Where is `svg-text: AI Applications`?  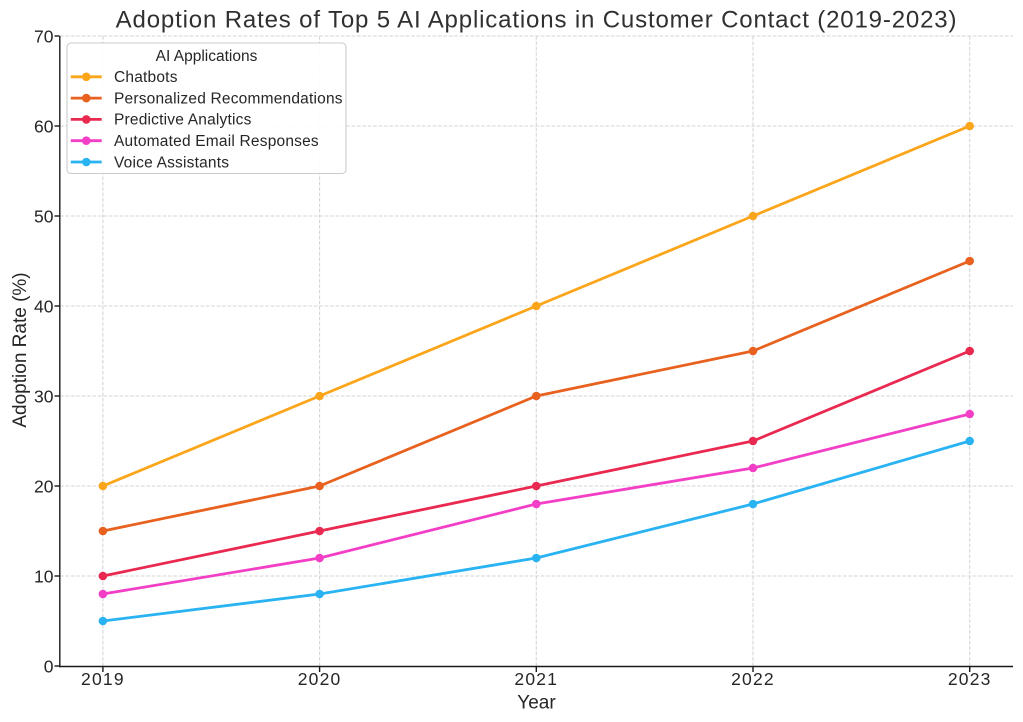 svg-text: AI Applications is located at coordinates (207, 56).